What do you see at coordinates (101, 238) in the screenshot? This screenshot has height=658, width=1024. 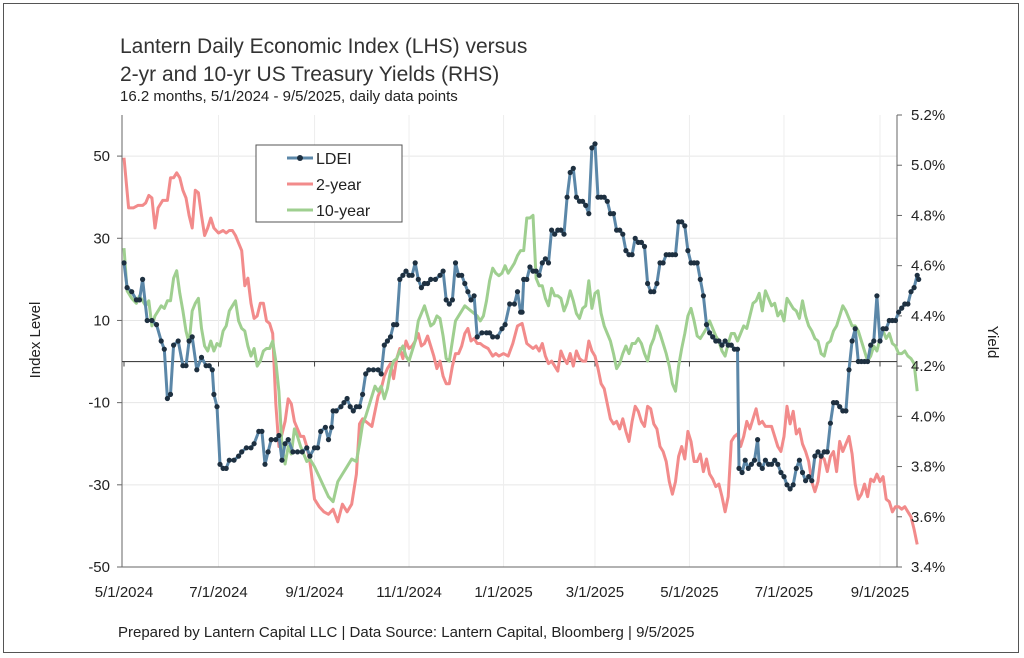 I see `y-left-tick-label: 30` at bounding box center [101, 238].